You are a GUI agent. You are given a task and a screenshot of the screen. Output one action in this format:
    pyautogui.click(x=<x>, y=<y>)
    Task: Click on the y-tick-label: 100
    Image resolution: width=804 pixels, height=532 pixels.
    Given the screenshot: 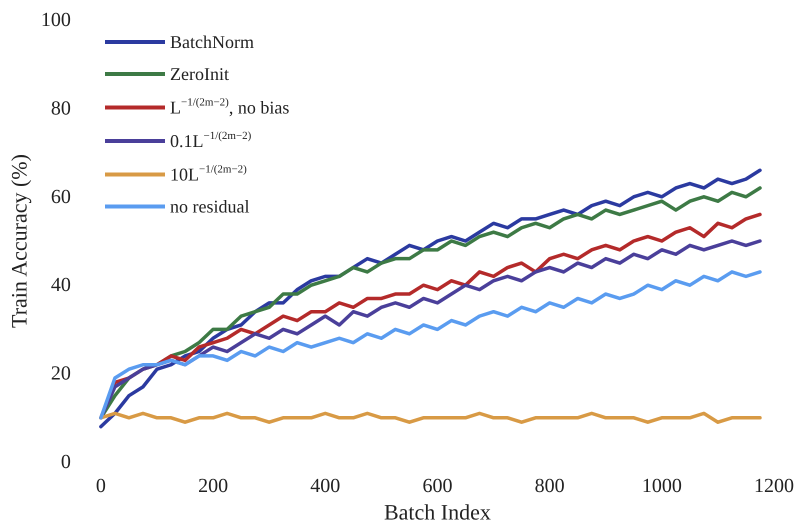 What is the action you would take?
    pyautogui.click(x=55, y=20)
    